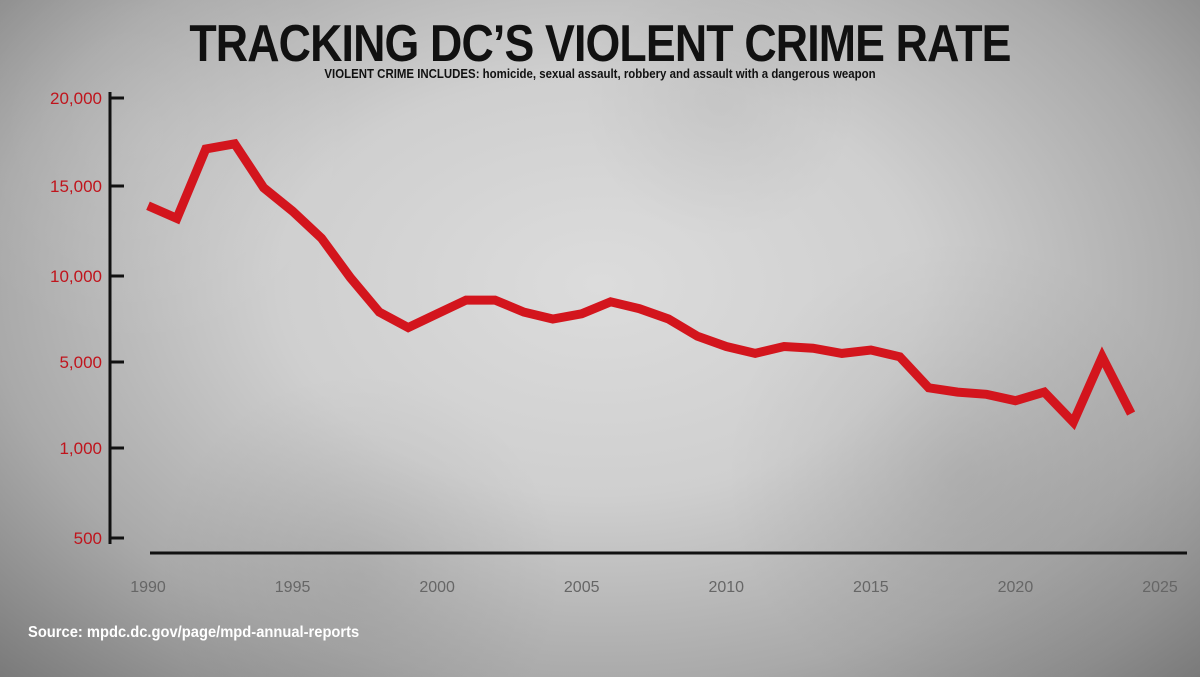 This screenshot has width=1200, height=677. Describe the element at coordinates (1160, 587) in the screenshot. I see `x-tick-label: 2025` at that location.